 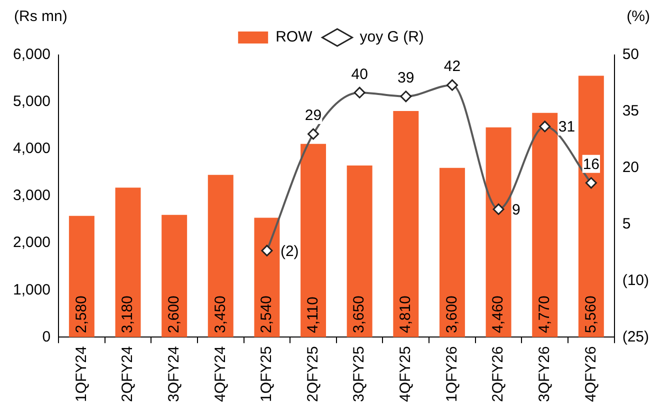 I want to click on y2-tick-label: 20, so click(x=631, y=167).